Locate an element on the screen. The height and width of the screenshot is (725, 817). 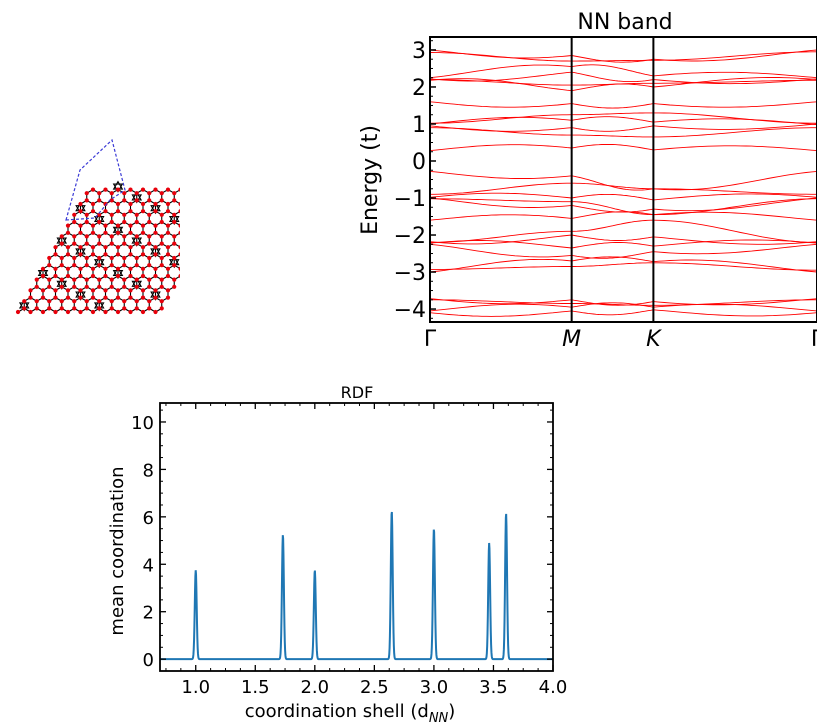
rdf-y-axis-label: mean coordination is located at coordinates (117, 550).